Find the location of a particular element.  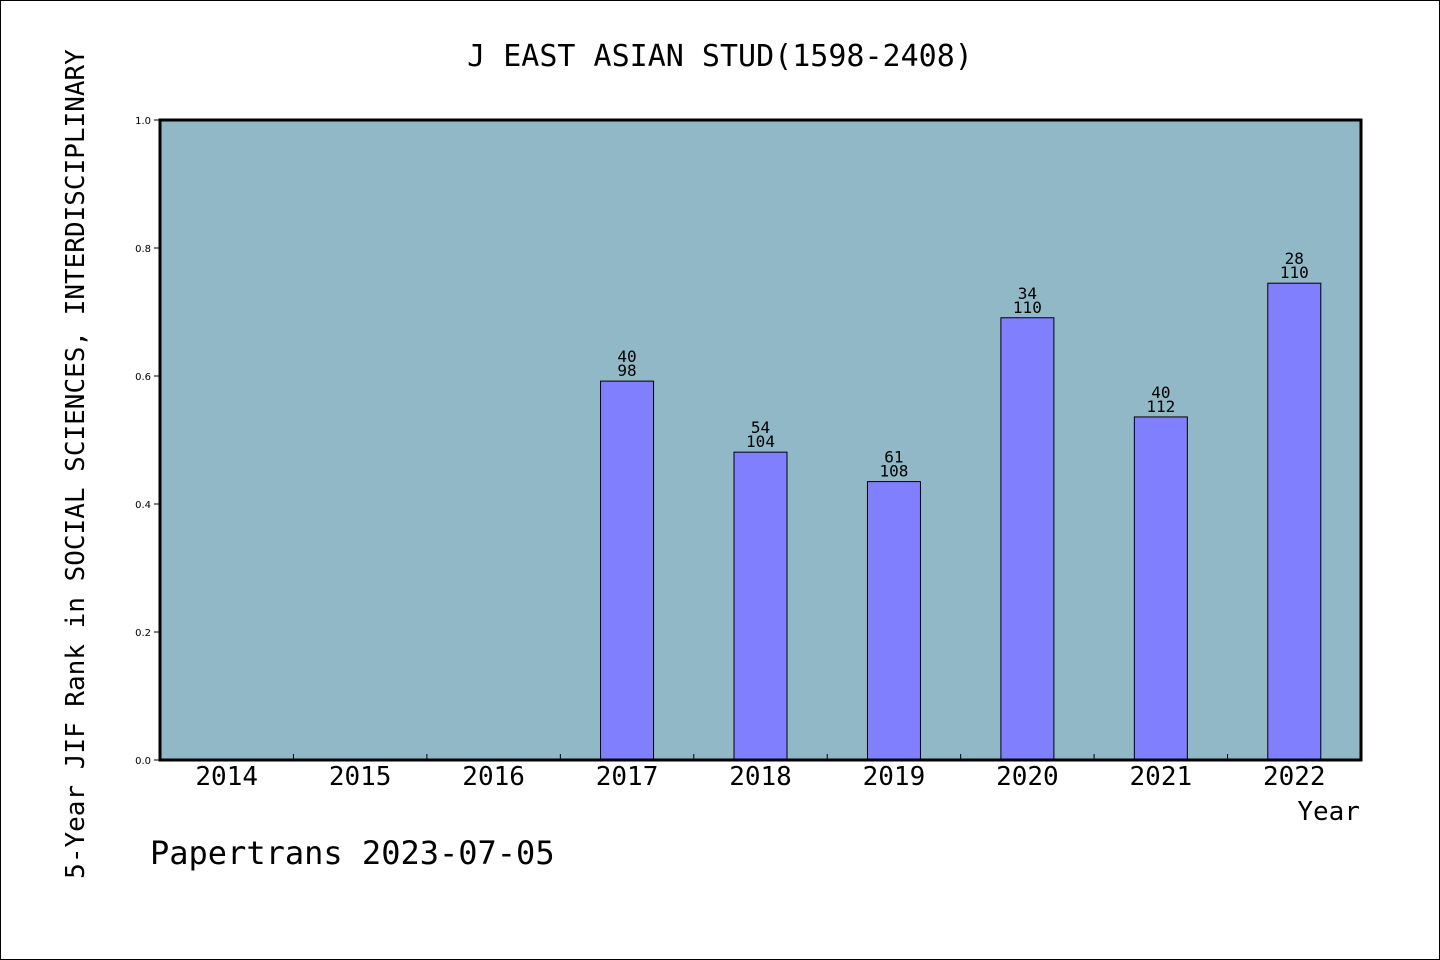

x-tick-label: 2017 is located at coordinates (627, 777).